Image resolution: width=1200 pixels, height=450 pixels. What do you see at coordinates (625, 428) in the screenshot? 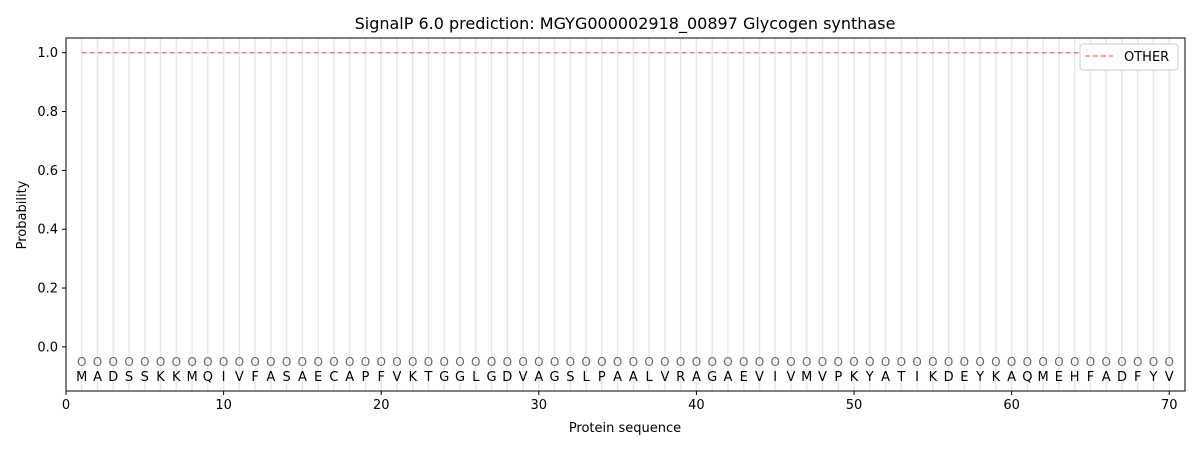
I see `x-axis-label: Protein sequence` at bounding box center [625, 428].